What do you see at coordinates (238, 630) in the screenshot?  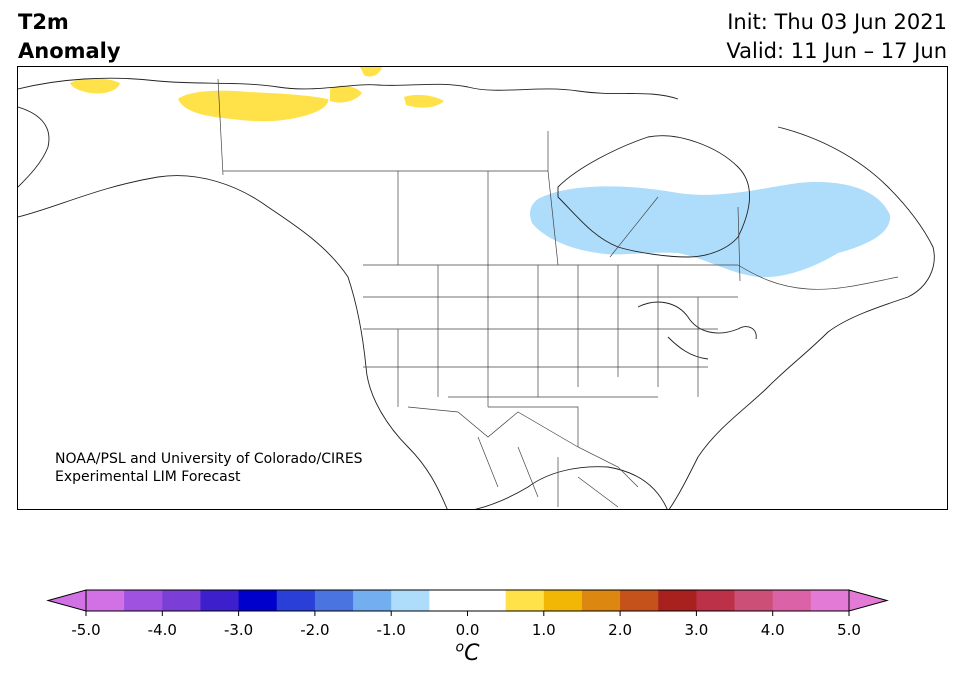 I see `colorbar-tick-label: -3.0` at bounding box center [238, 630].